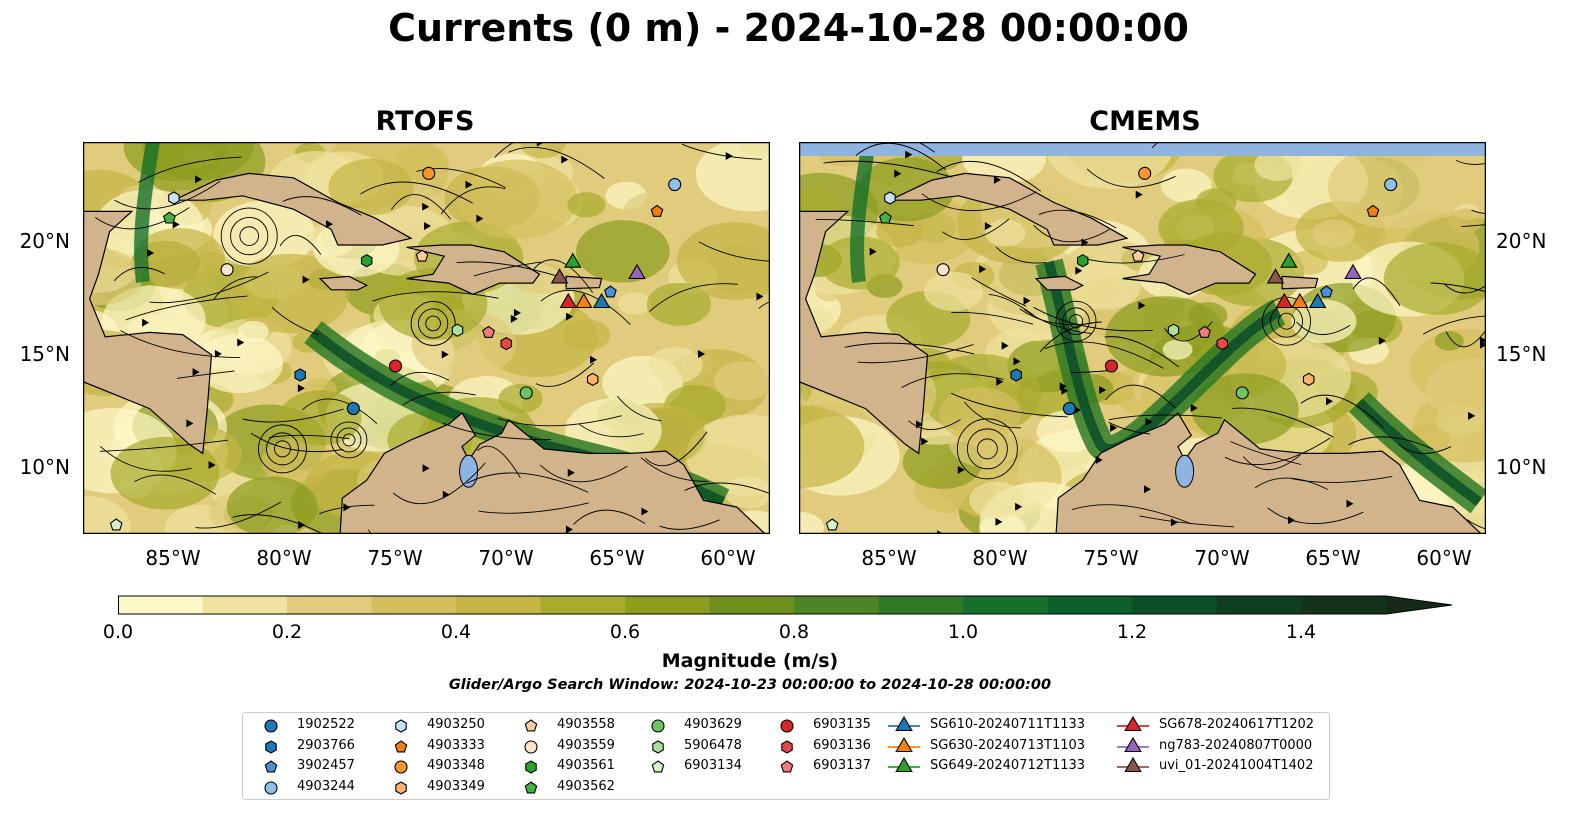 The width and height of the screenshot is (1577, 827). What do you see at coordinates (713, 765) in the screenshot?
I see `legend-label: 6903134` at bounding box center [713, 765].